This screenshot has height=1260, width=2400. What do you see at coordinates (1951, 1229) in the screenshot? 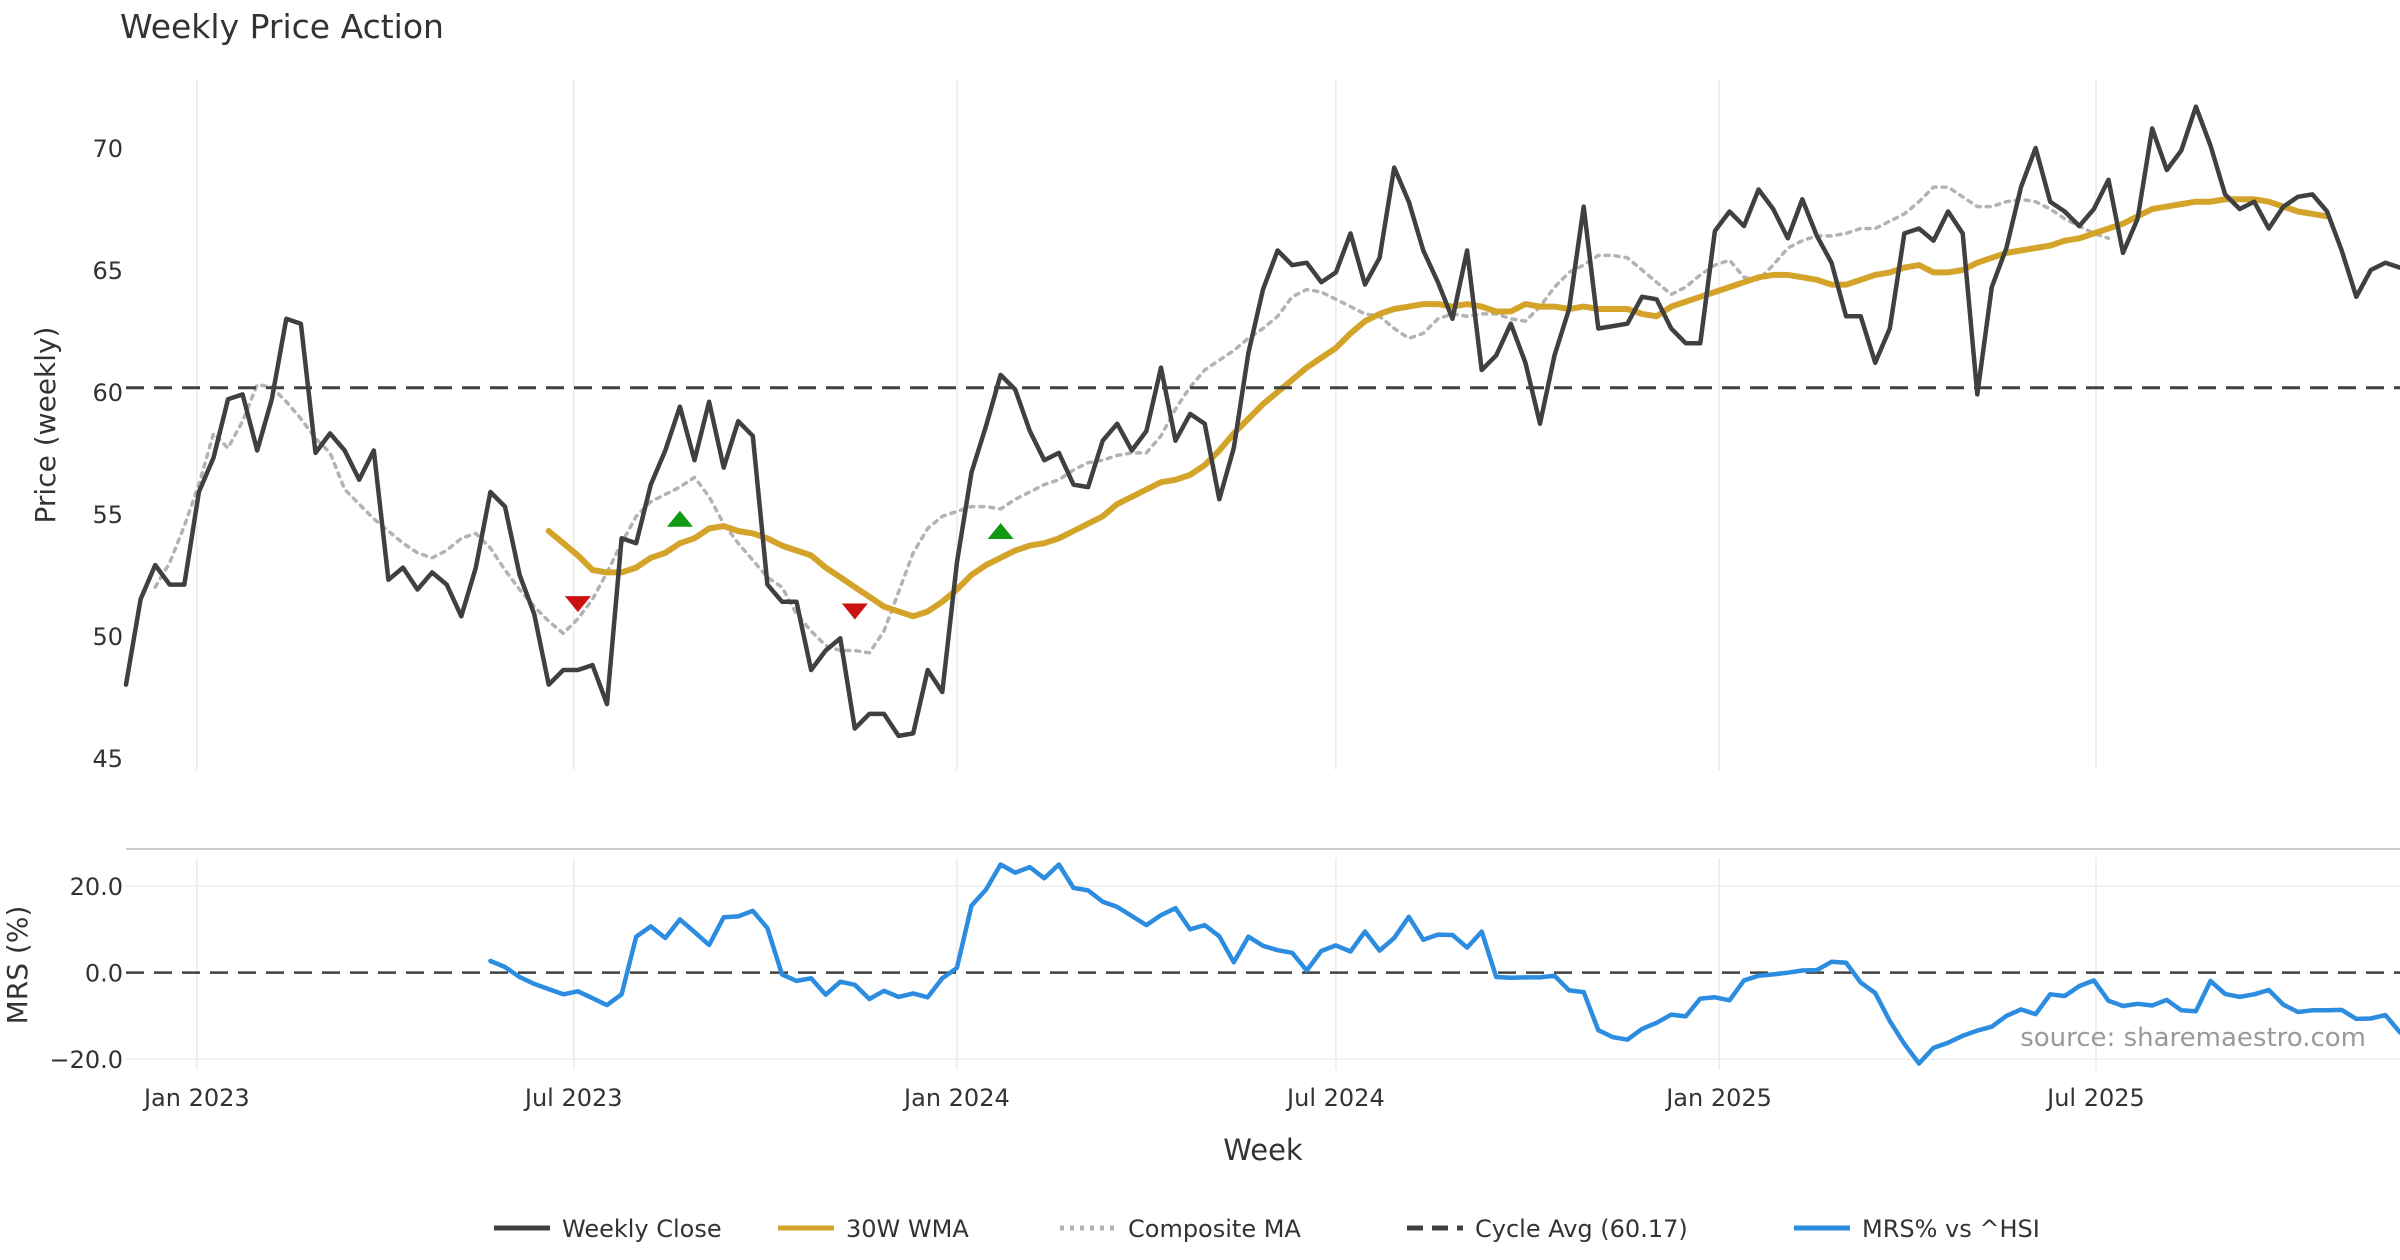
I see `legend-label: MRS% vs ^HSI` at bounding box center [1951, 1229].